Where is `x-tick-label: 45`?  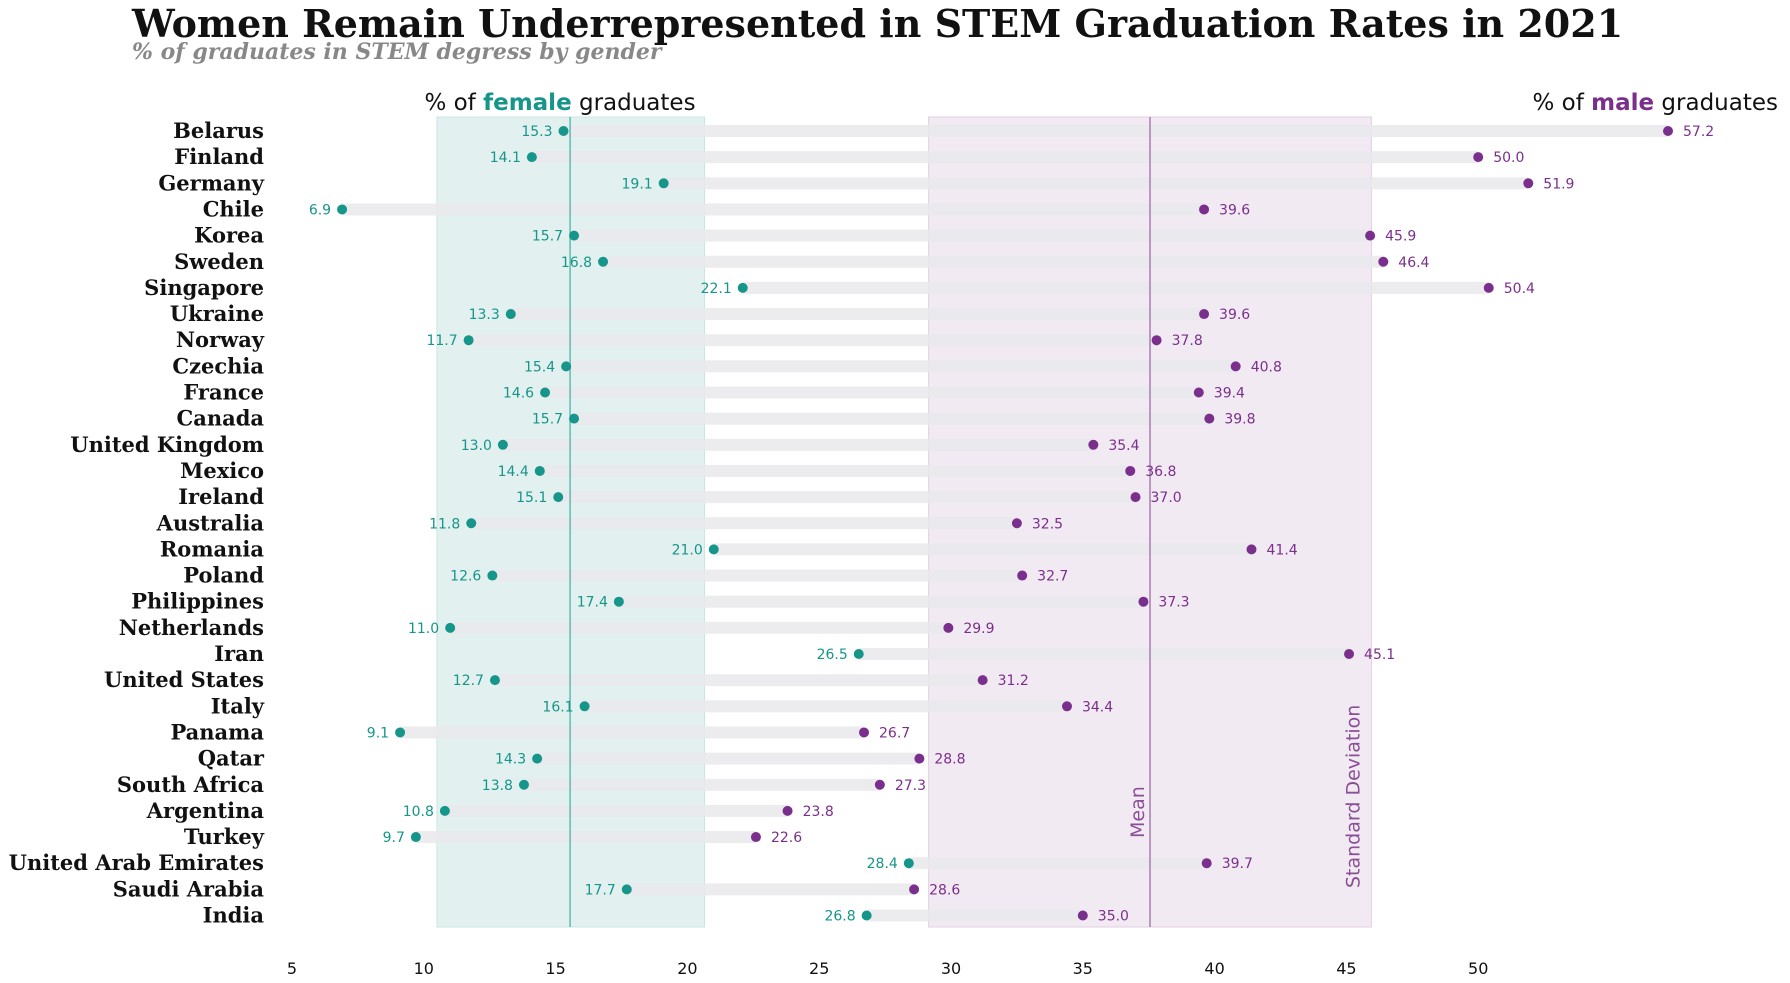 x-tick-label: 45 is located at coordinates (1346, 968).